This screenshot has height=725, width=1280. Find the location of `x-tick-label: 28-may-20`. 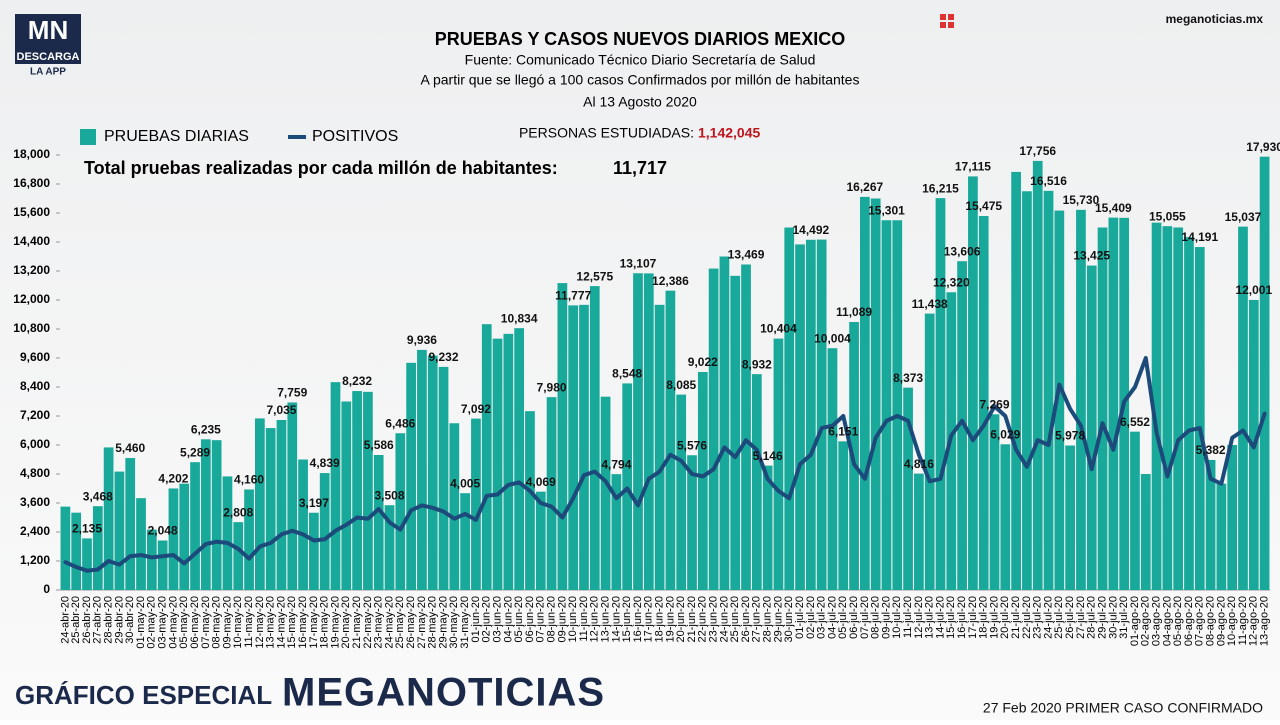

x-tick-label: 28-may-20 is located at coordinates (433, 622).